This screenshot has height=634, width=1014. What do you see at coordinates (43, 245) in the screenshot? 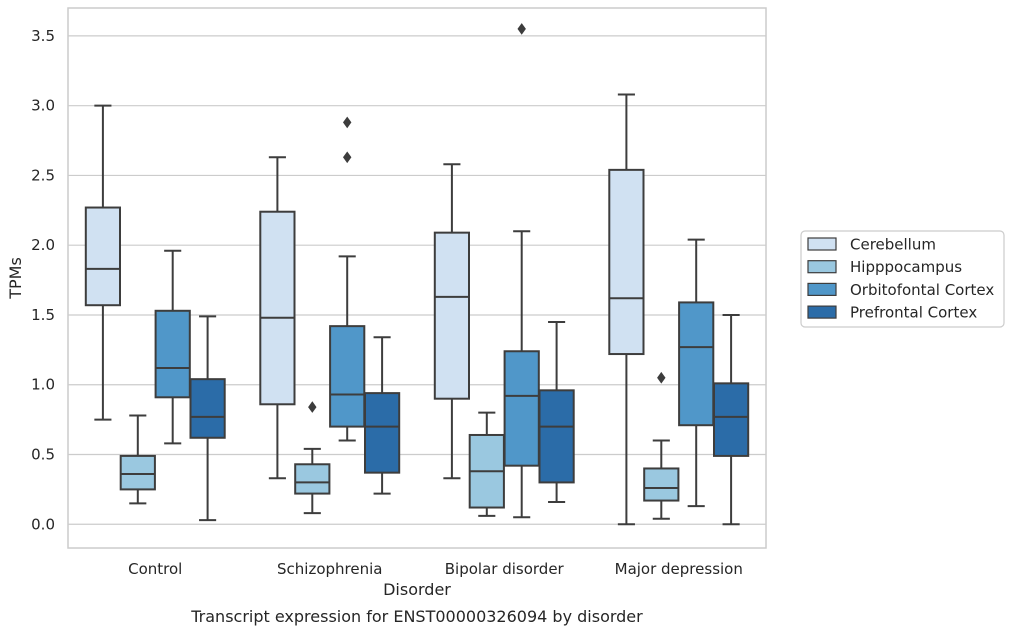
I see `y-tick-label: 2.0` at bounding box center [43, 245].